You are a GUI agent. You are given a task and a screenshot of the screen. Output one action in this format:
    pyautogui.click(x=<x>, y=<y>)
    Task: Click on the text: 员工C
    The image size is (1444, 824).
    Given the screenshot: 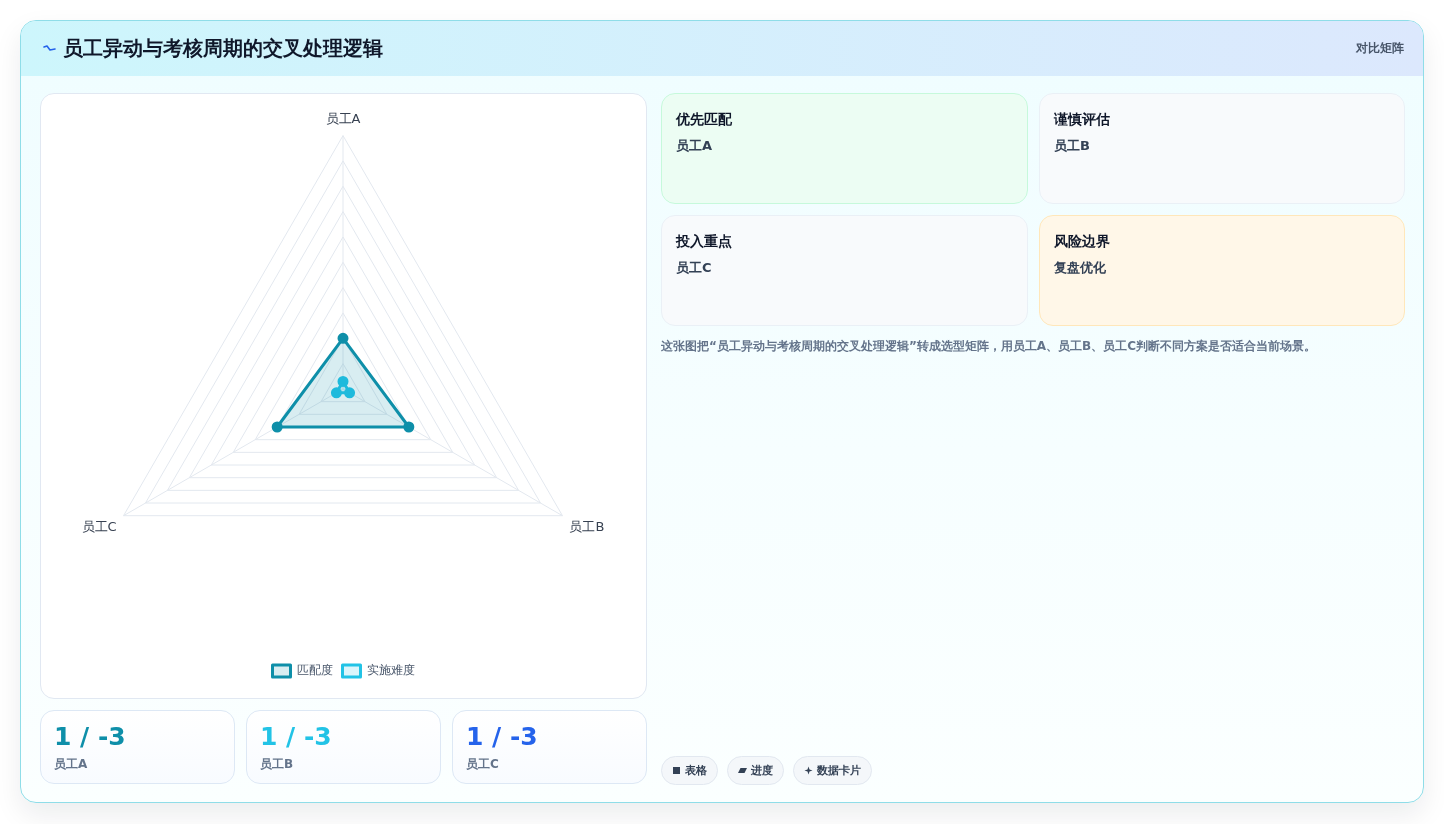 What is the action you would take?
    pyautogui.click(x=694, y=268)
    